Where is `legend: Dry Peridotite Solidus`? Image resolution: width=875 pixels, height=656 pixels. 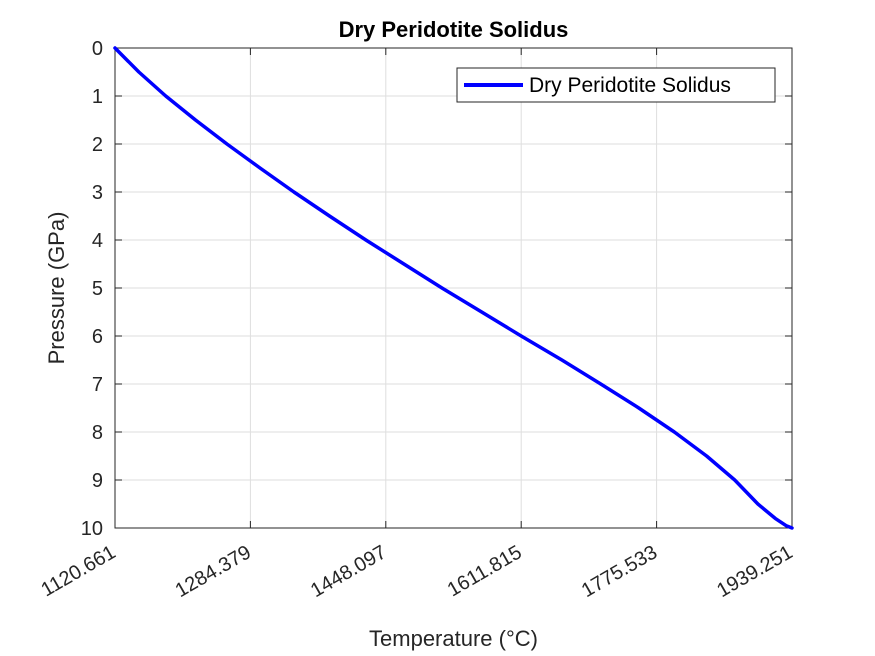 legend: Dry Peridotite Solidus is located at coordinates (616, 85).